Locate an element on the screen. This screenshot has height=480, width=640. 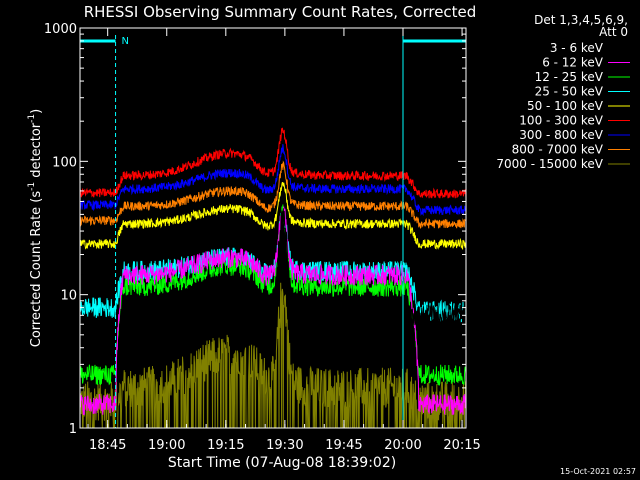
legend-title-line-2: Att 0 is located at coordinates (613, 32).